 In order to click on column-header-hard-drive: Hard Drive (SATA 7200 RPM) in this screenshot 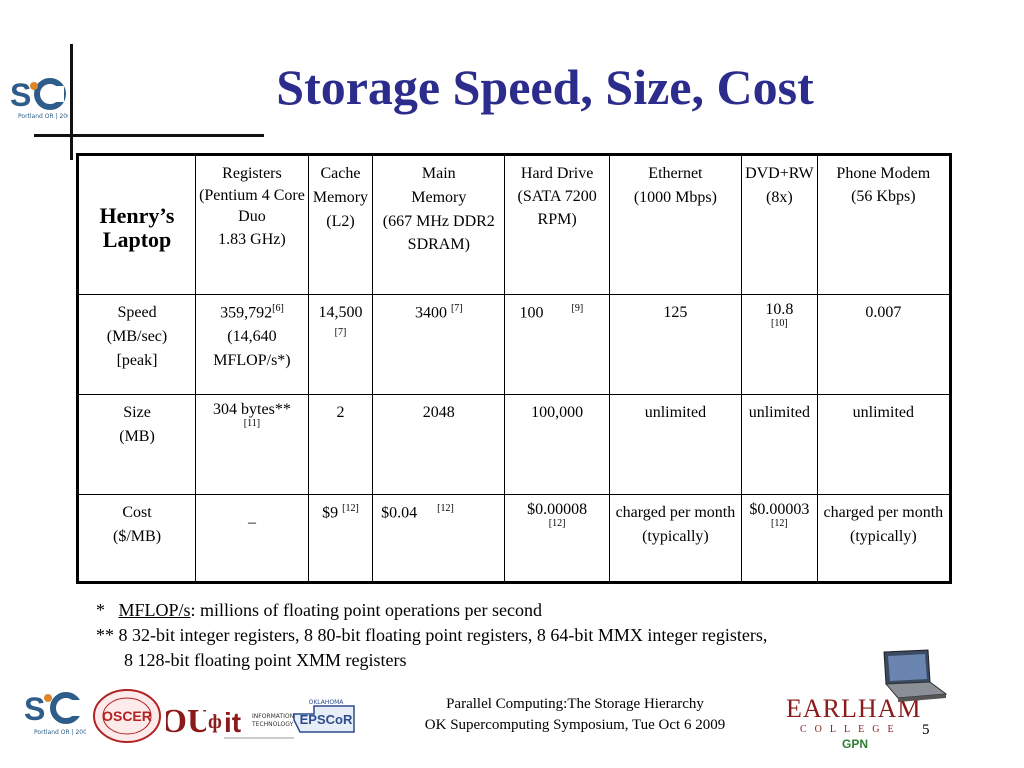, I will do `click(557, 224)`.